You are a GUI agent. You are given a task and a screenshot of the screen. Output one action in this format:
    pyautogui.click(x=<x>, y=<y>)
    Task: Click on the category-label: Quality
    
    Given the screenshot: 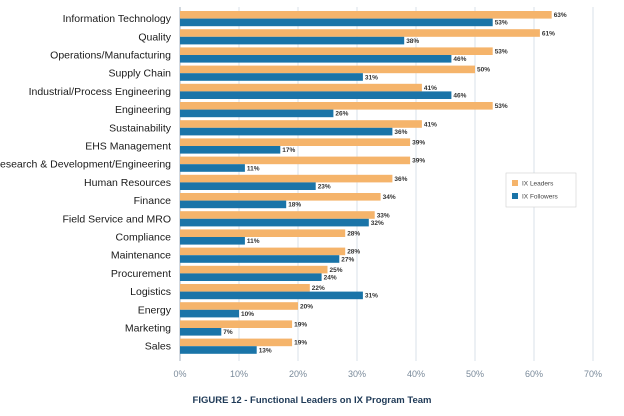 What is the action you would take?
    pyautogui.click(x=154, y=37)
    